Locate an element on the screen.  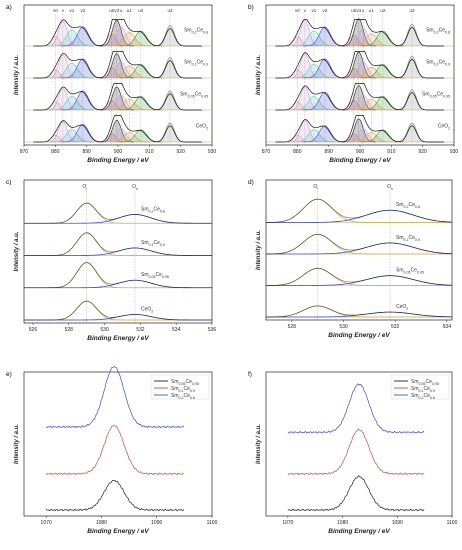
plot-frame is located at coordinates (359, 444).